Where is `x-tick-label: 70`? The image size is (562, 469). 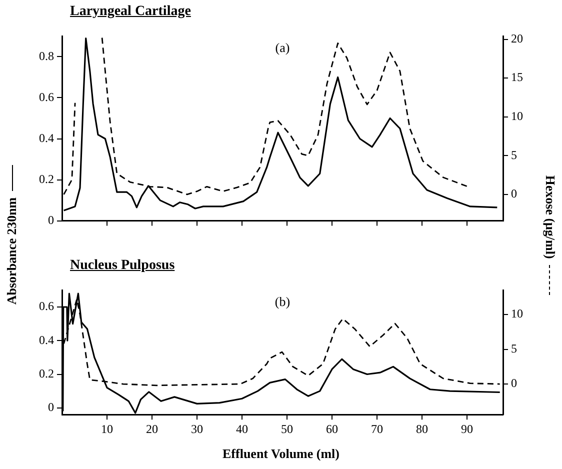
x-tick-label: 70 is located at coordinates (377, 429).